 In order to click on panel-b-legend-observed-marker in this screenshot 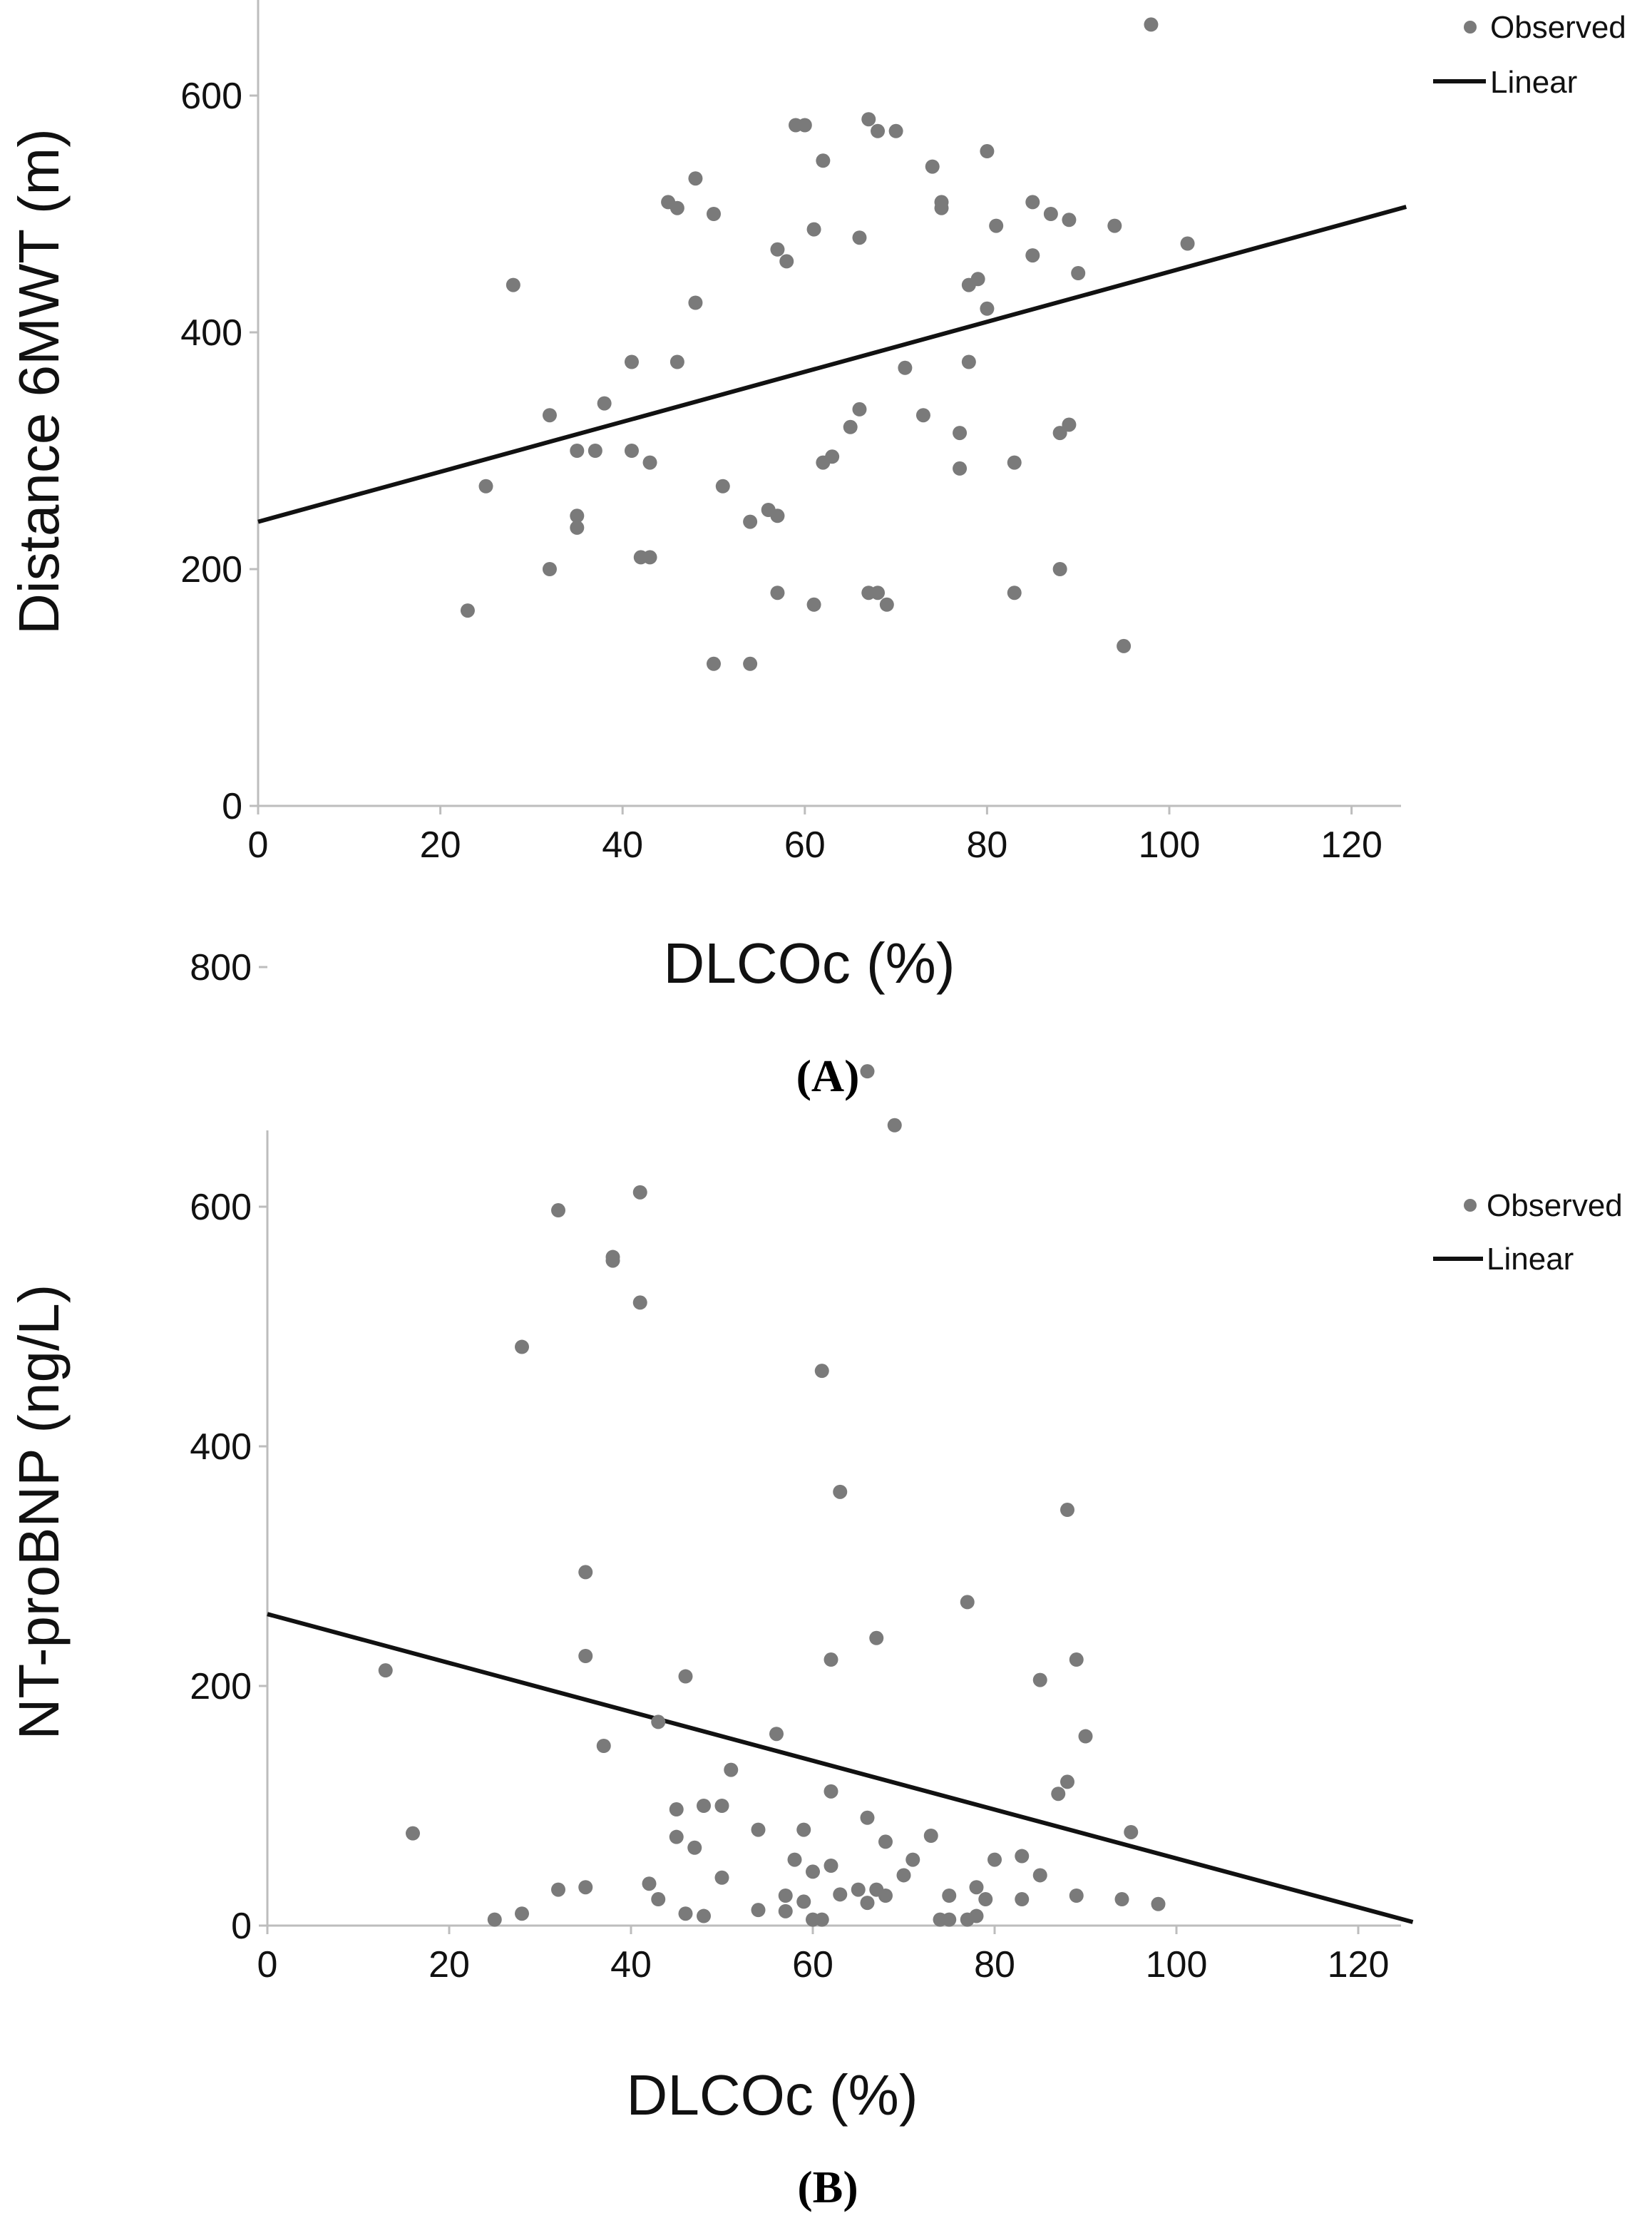, I will do `click(1470, 1205)`.